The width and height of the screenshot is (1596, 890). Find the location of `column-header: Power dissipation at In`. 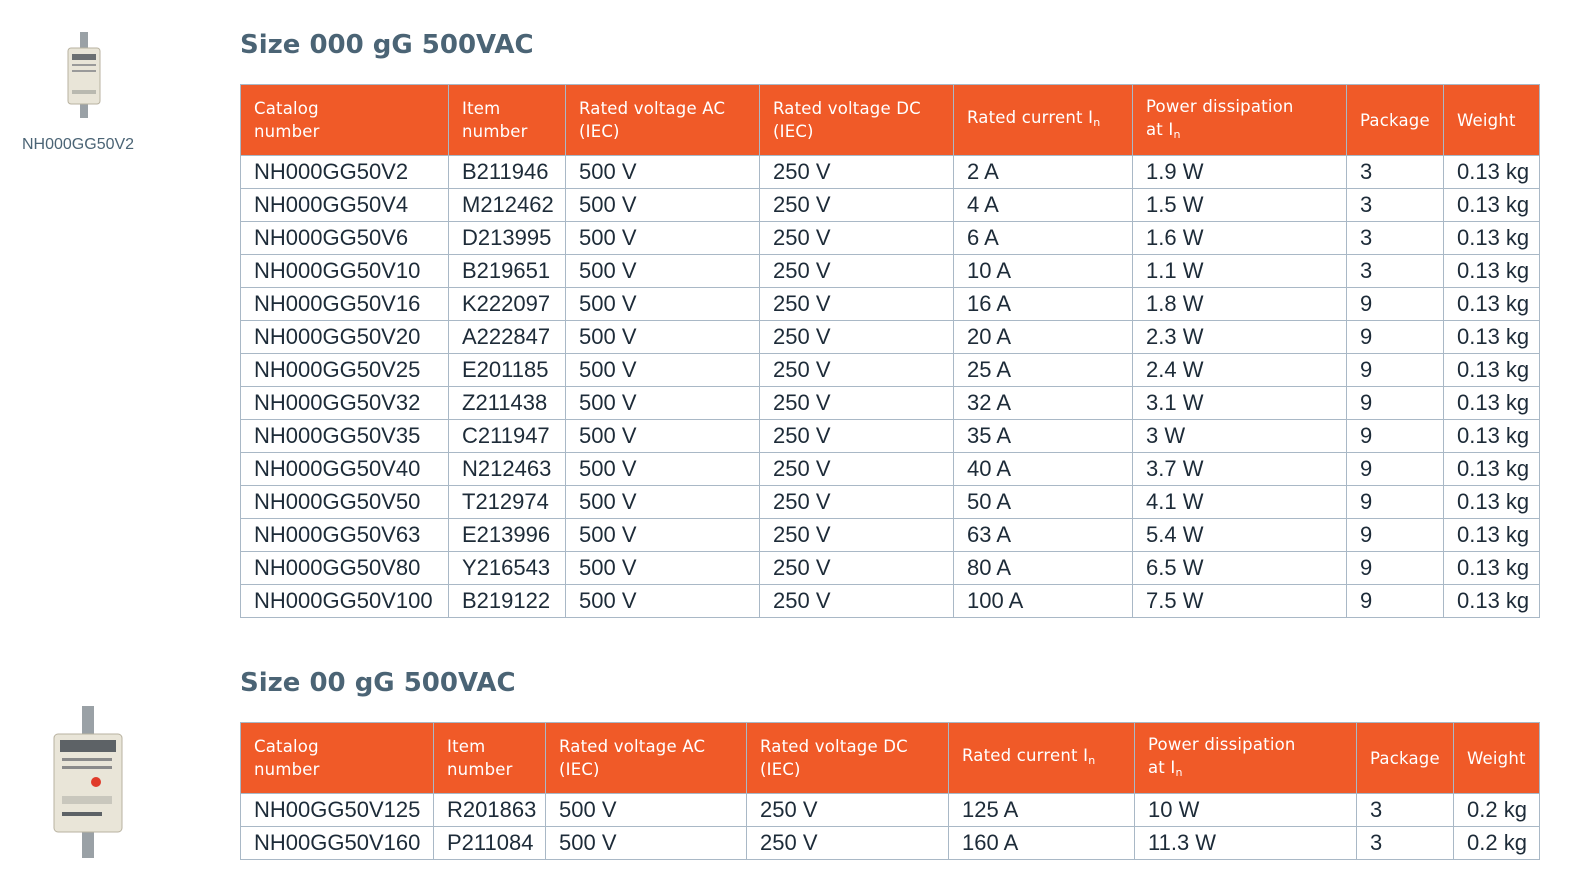

column-header: Power dissipation at In is located at coordinates (1245, 758).